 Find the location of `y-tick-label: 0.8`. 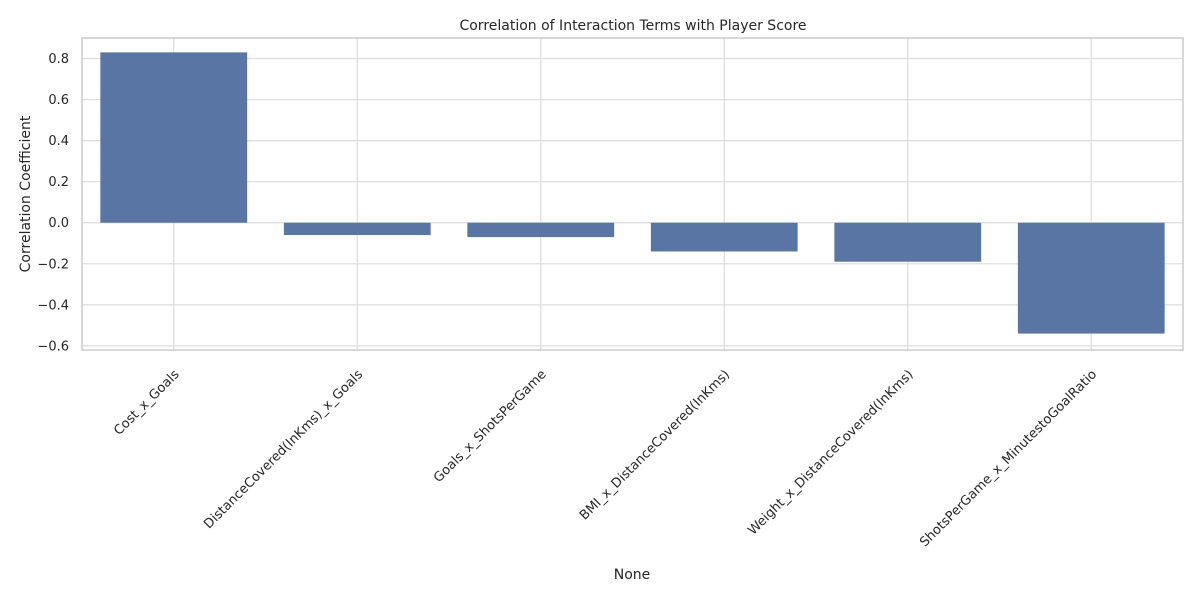

y-tick-label: 0.8 is located at coordinates (58, 59).